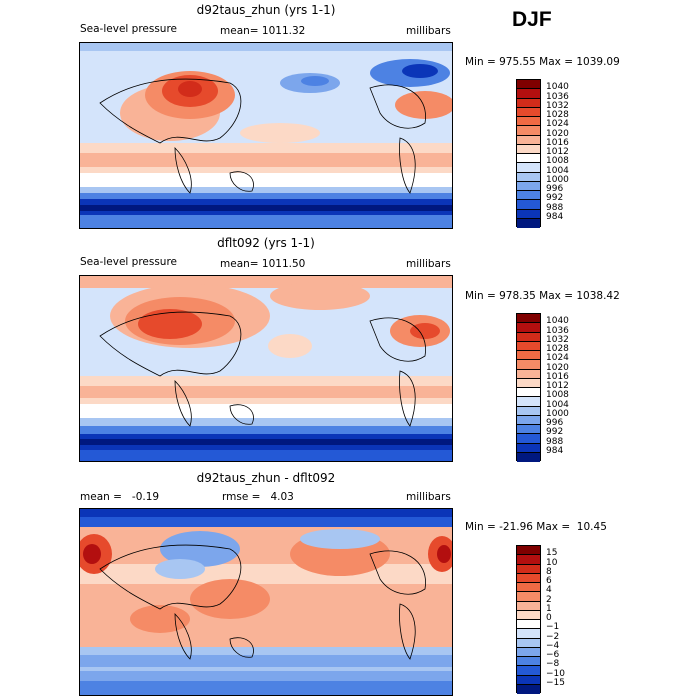 The width and height of the screenshot is (700, 700). I want to click on colorbar-tick-label: 1, so click(549, 608).